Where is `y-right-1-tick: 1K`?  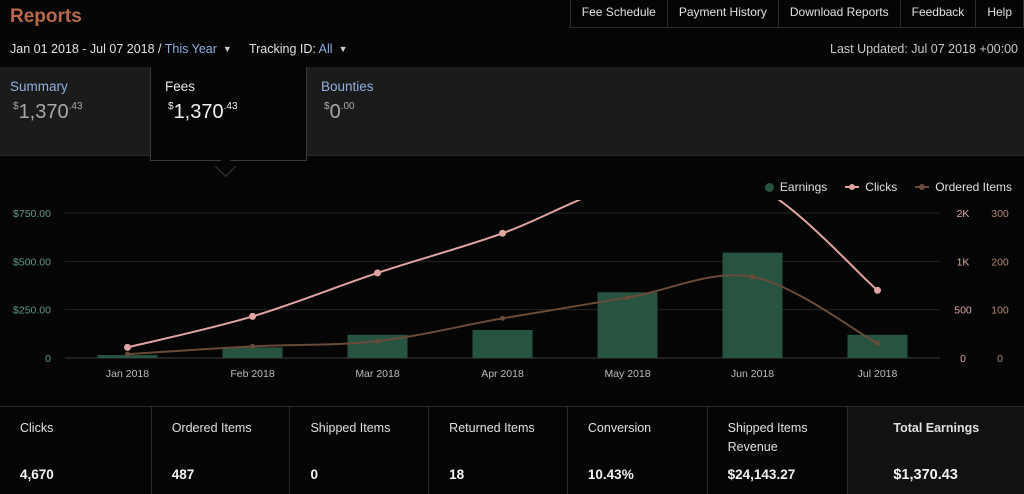
y-right-1-tick: 1K is located at coordinates (963, 262).